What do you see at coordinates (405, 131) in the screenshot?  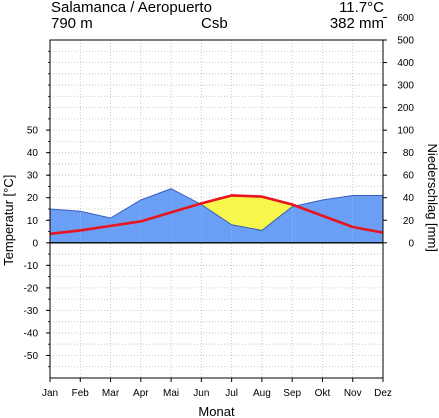 I see `right-tick-label: 100` at bounding box center [405, 131].